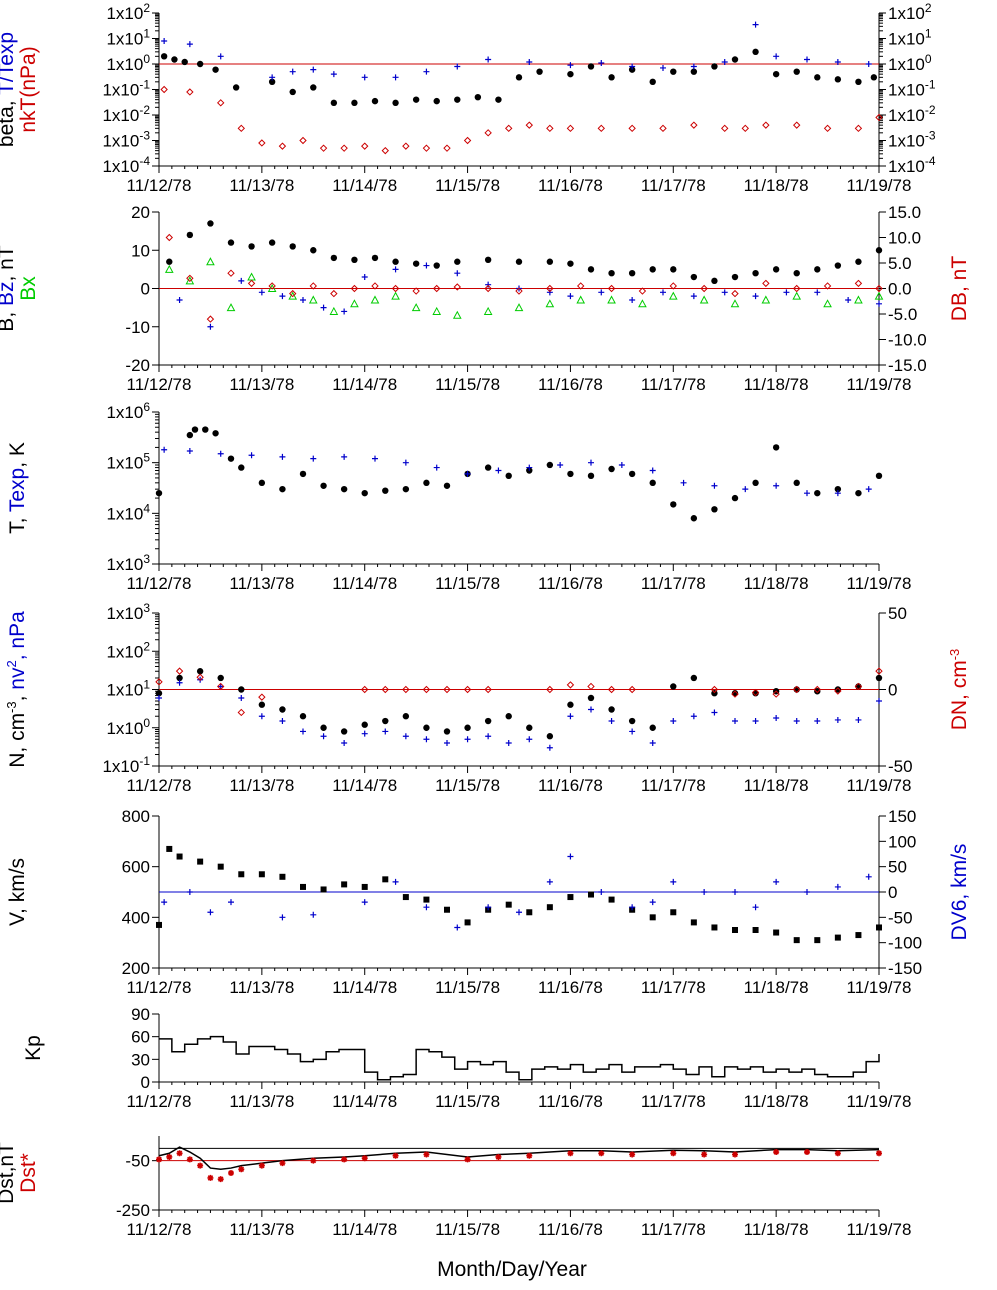  What do you see at coordinates (128, 63) in the screenshot?
I see `y-tick-label-left: 1x100` at bounding box center [128, 63].